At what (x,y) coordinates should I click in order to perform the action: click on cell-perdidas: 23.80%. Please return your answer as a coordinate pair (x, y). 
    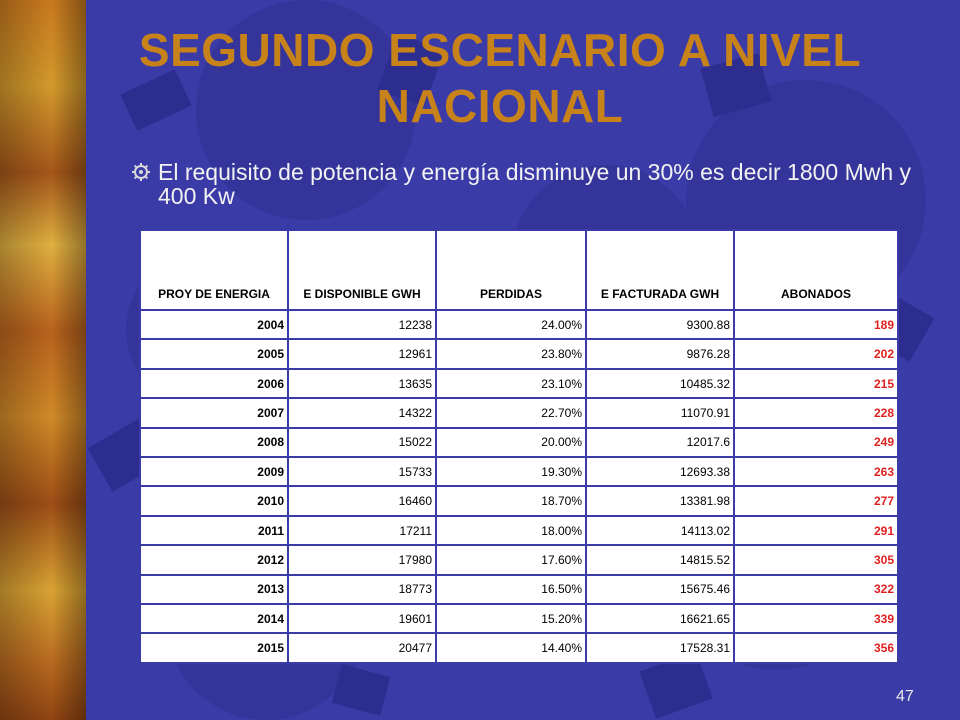
    Looking at the image, I should click on (511, 354).